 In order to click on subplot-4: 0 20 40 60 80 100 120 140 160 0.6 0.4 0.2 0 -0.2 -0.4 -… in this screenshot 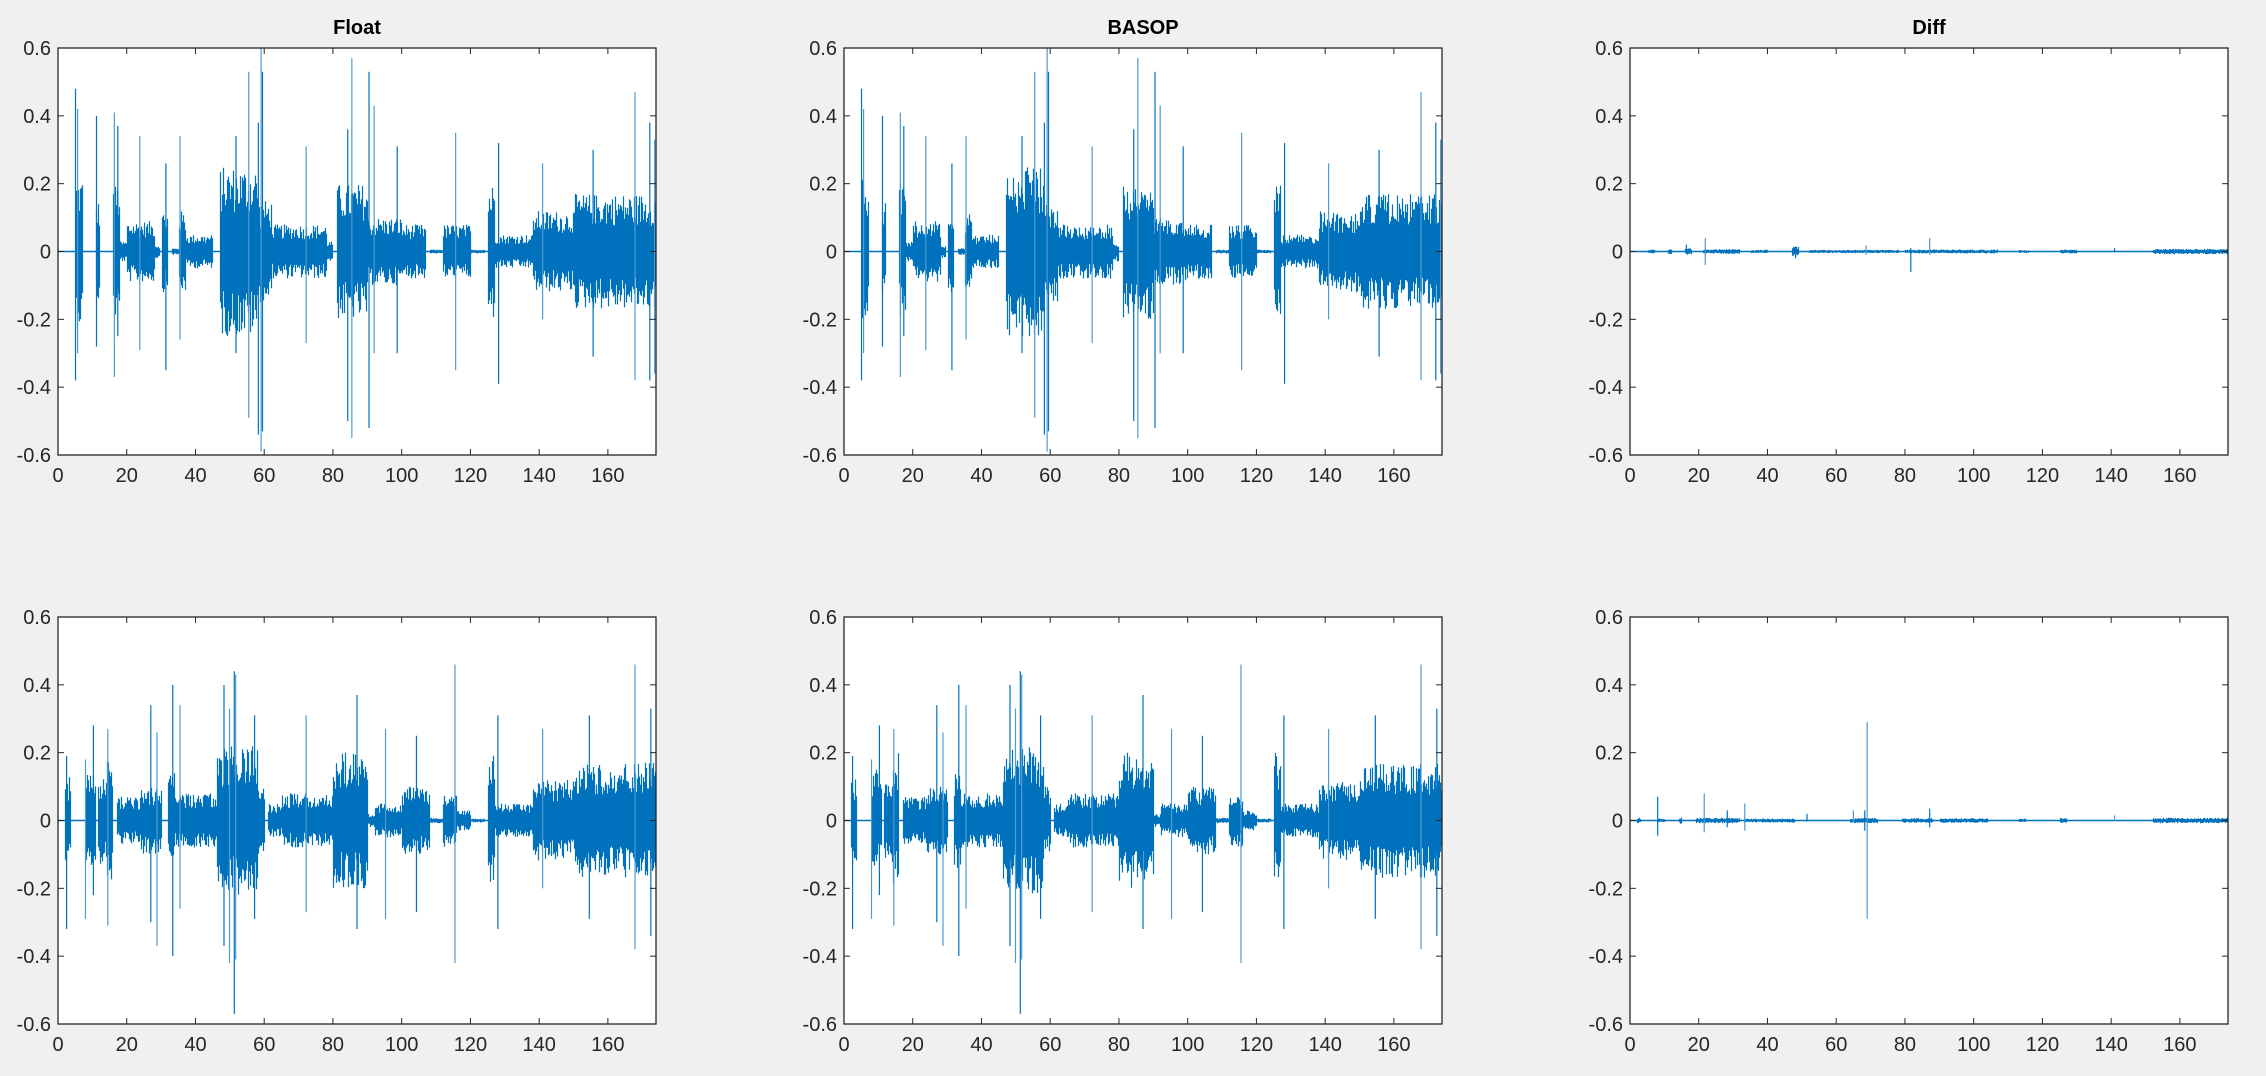, I will do `click(337, 831)`.